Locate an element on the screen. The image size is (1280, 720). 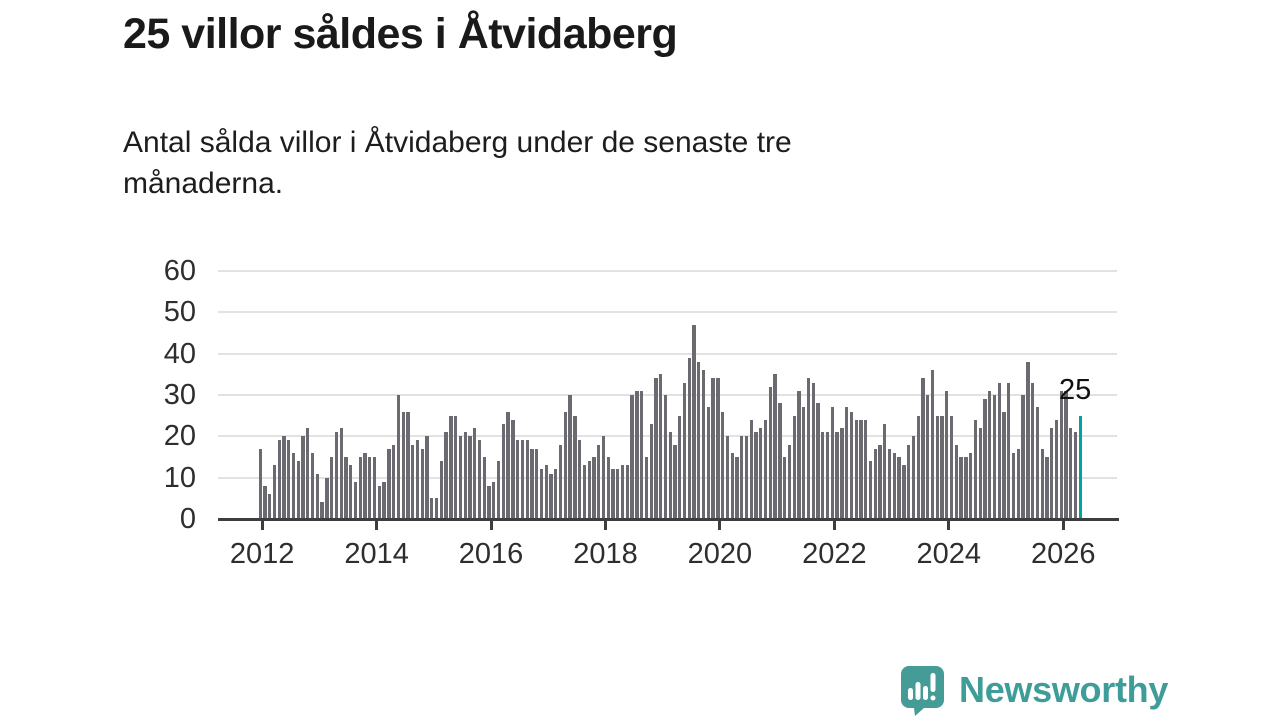
y-tick-label: 20 is located at coordinates (179, 436).